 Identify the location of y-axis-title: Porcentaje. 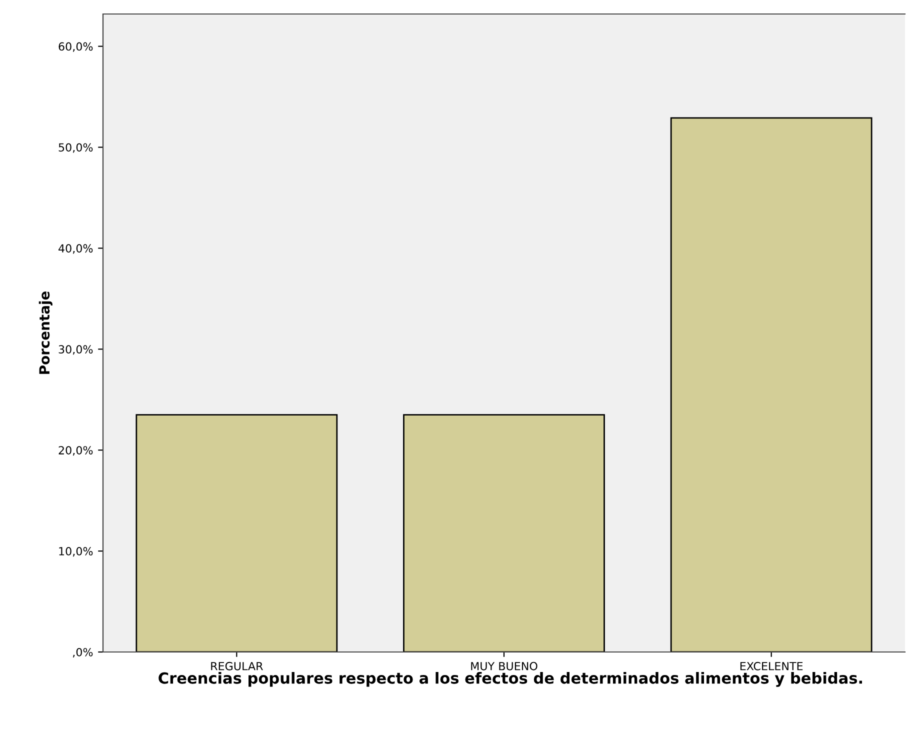
(45, 333).